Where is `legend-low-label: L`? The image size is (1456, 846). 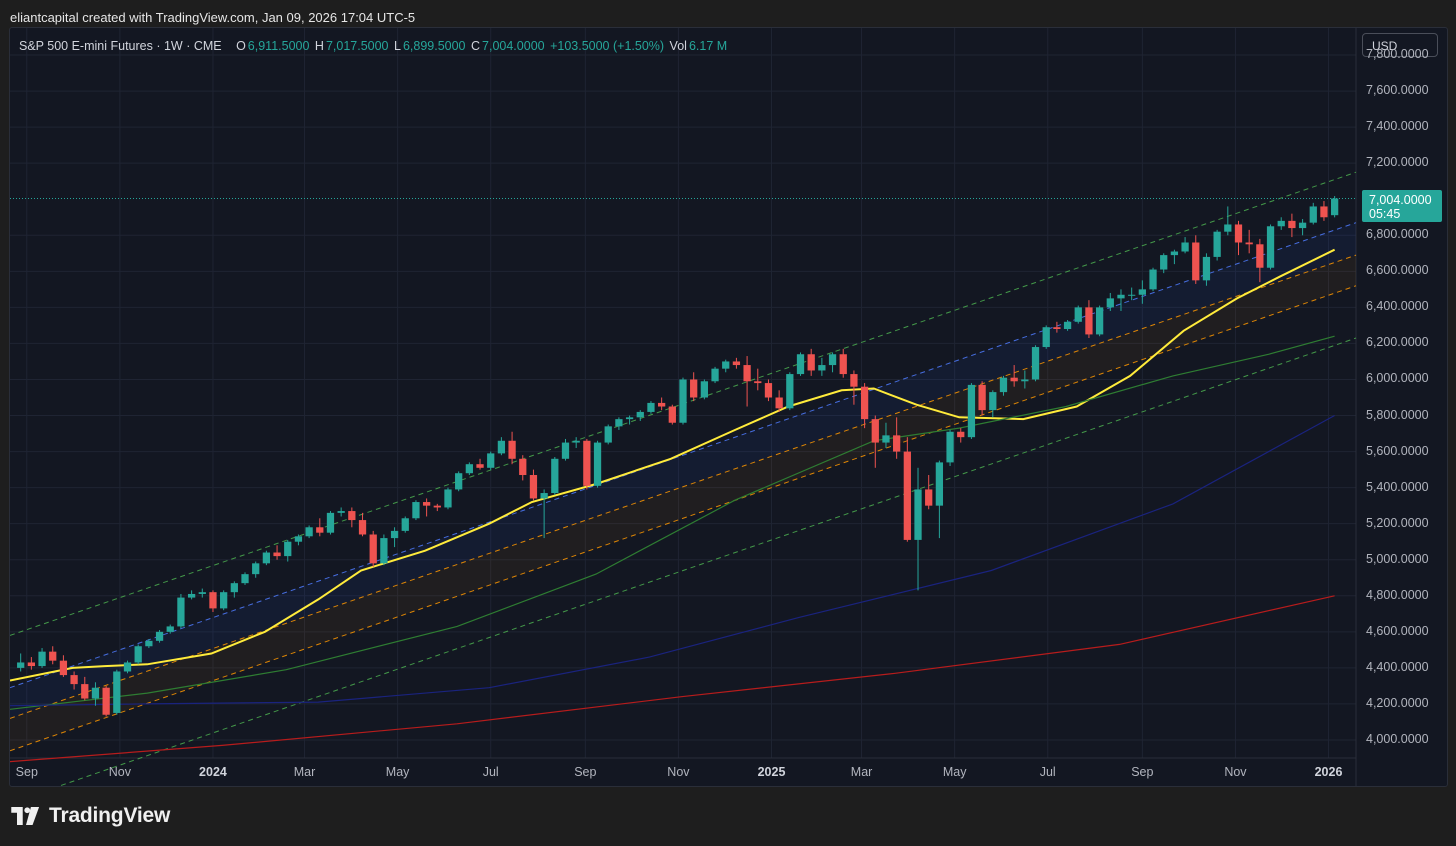 legend-low-label: L is located at coordinates (397, 46).